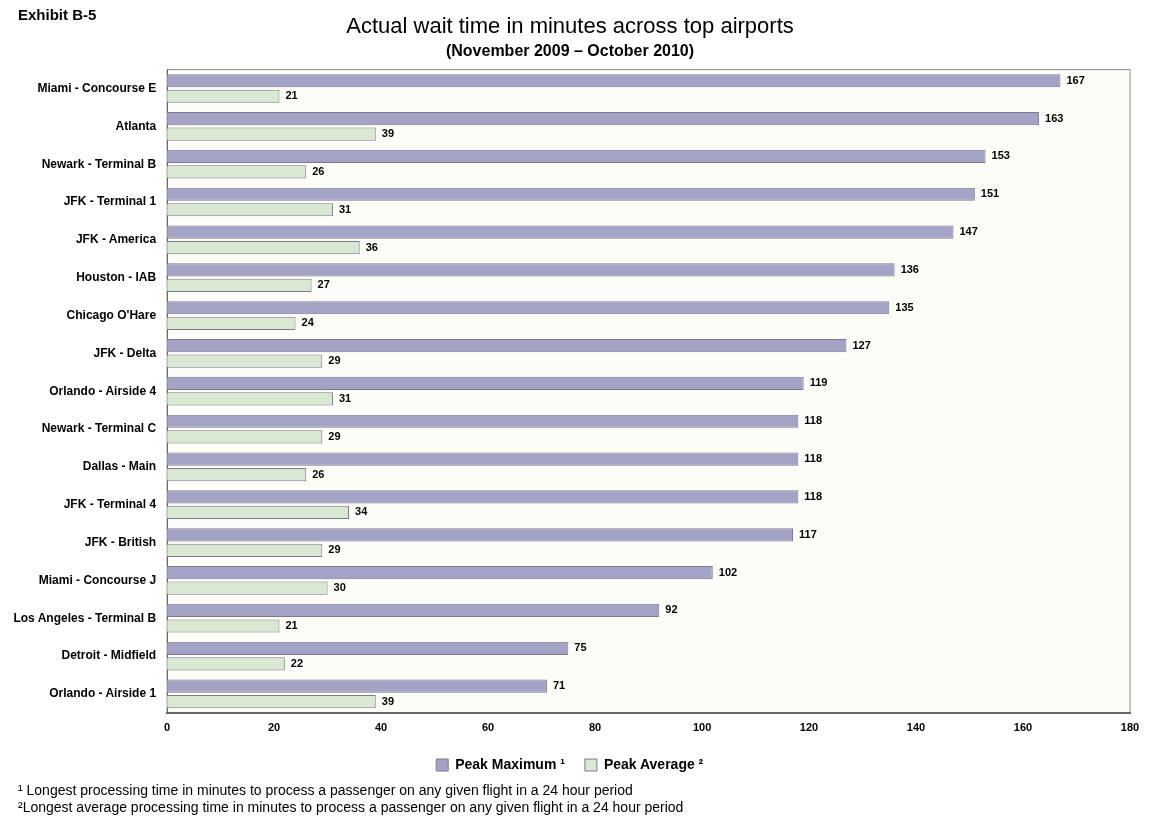  What do you see at coordinates (362, 511) in the screenshot?
I see `data-label: 34` at bounding box center [362, 511].